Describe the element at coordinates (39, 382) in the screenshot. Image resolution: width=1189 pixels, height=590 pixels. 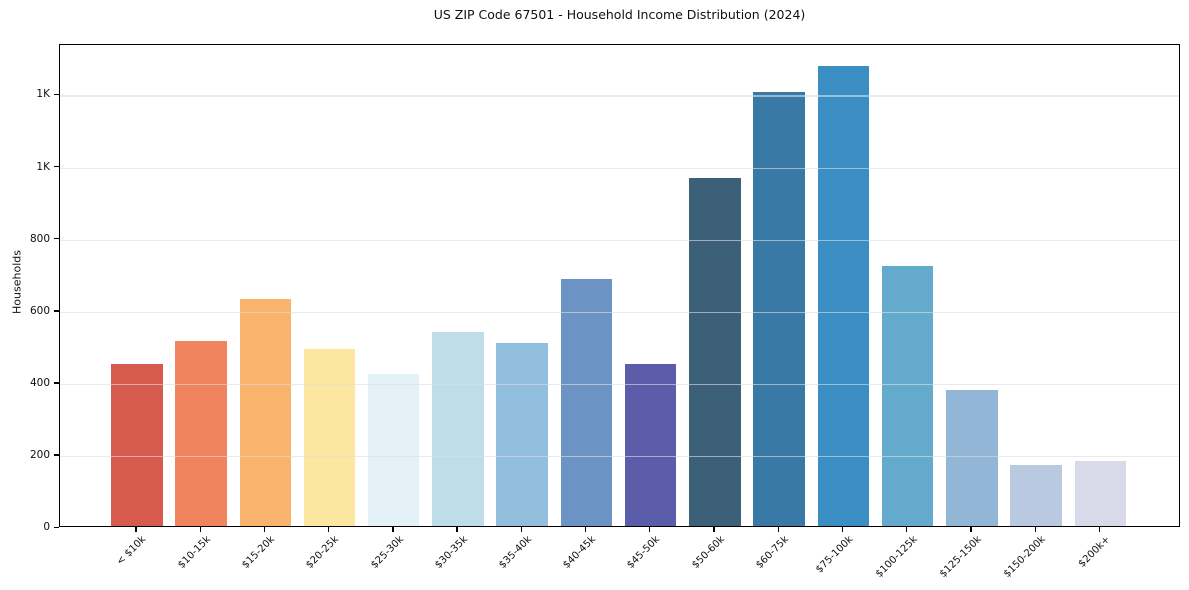
I see `y-tick-label: 400` at that location.